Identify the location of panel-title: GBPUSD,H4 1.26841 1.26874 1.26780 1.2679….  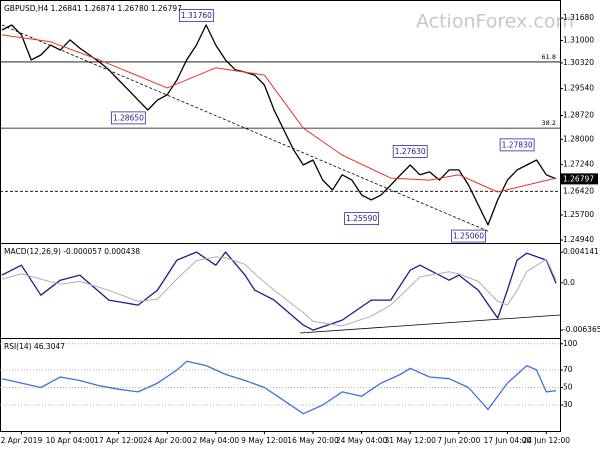
(93, 8).